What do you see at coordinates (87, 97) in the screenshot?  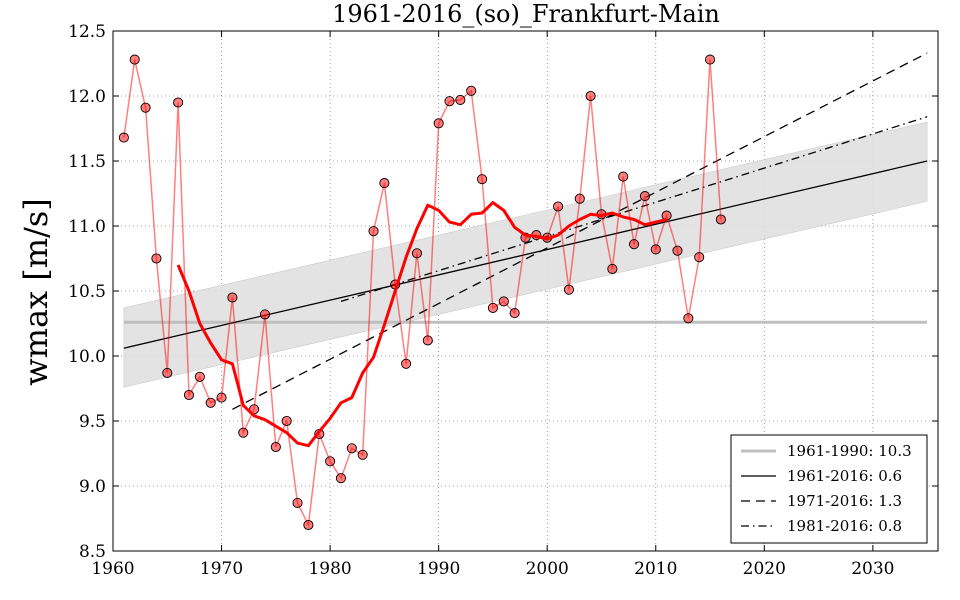 I see `y-tick-label: 12.0` at bounding box center [87, 97].